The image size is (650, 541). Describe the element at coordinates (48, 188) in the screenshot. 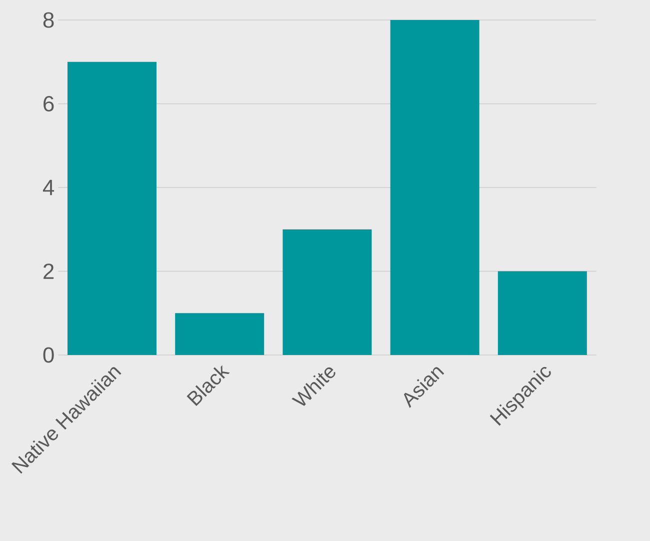

I see `y-tick-label: 4` at that location.